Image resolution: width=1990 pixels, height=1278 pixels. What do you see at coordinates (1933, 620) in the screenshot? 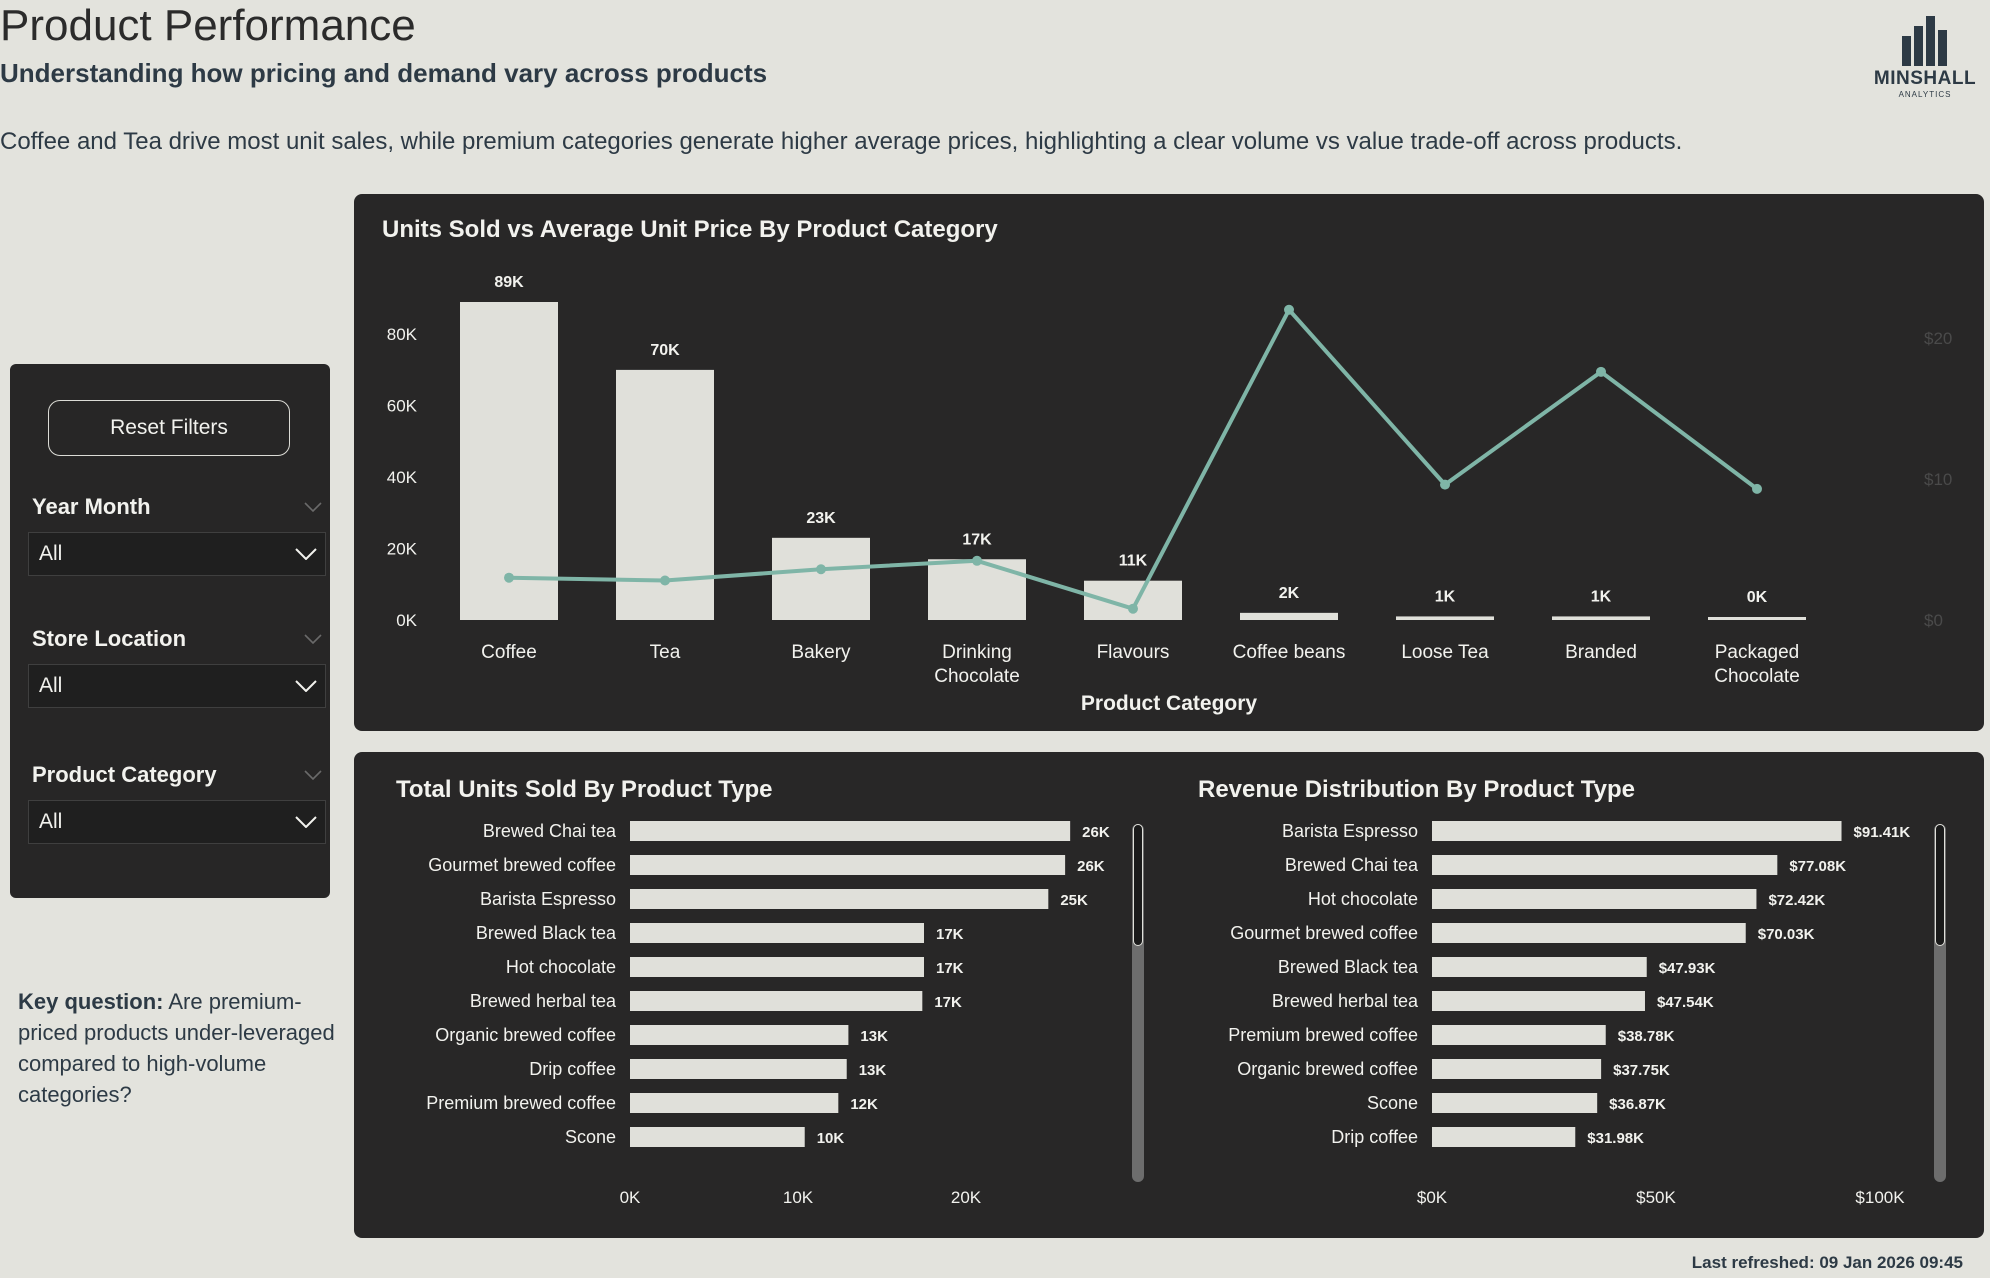
I see `y2-axis-tick-label: $0` at bounding box center [1933, 620].